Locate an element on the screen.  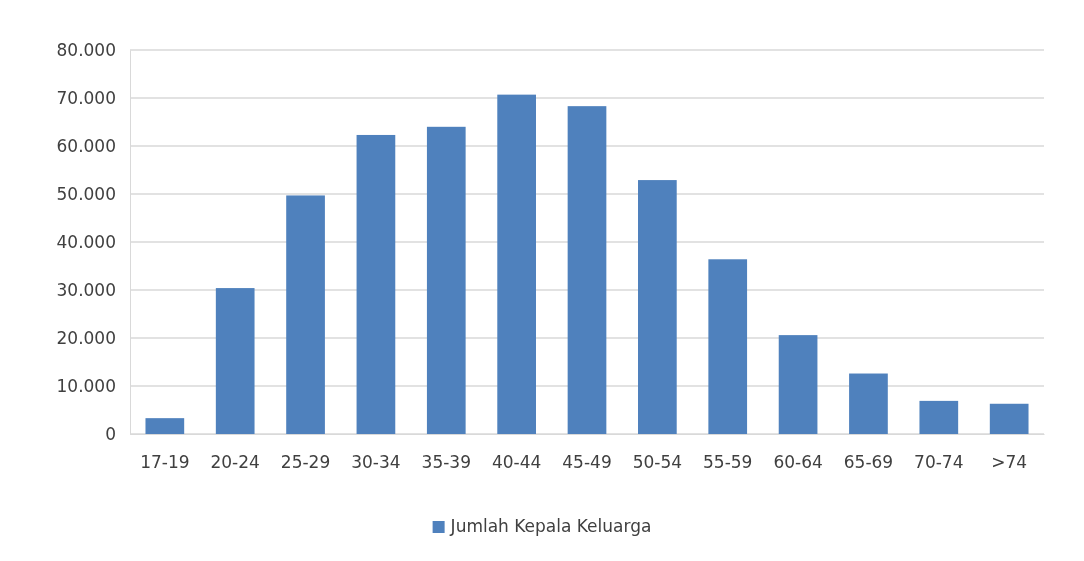
x-tick-label: 45-49 is located at coordinates (587, 462).